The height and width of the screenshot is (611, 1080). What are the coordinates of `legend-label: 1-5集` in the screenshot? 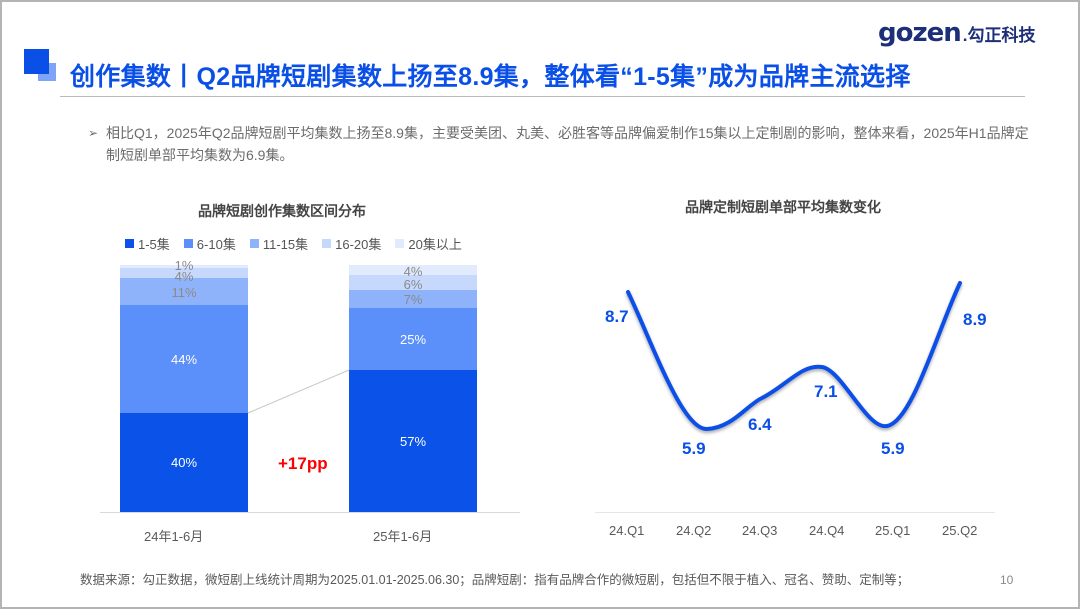 It's located at (154, 244).